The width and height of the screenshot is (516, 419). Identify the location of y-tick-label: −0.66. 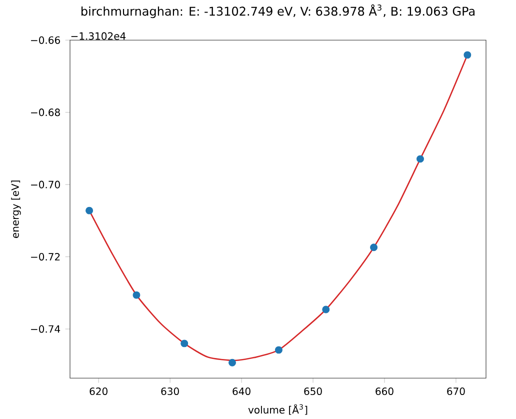
(45, 40).